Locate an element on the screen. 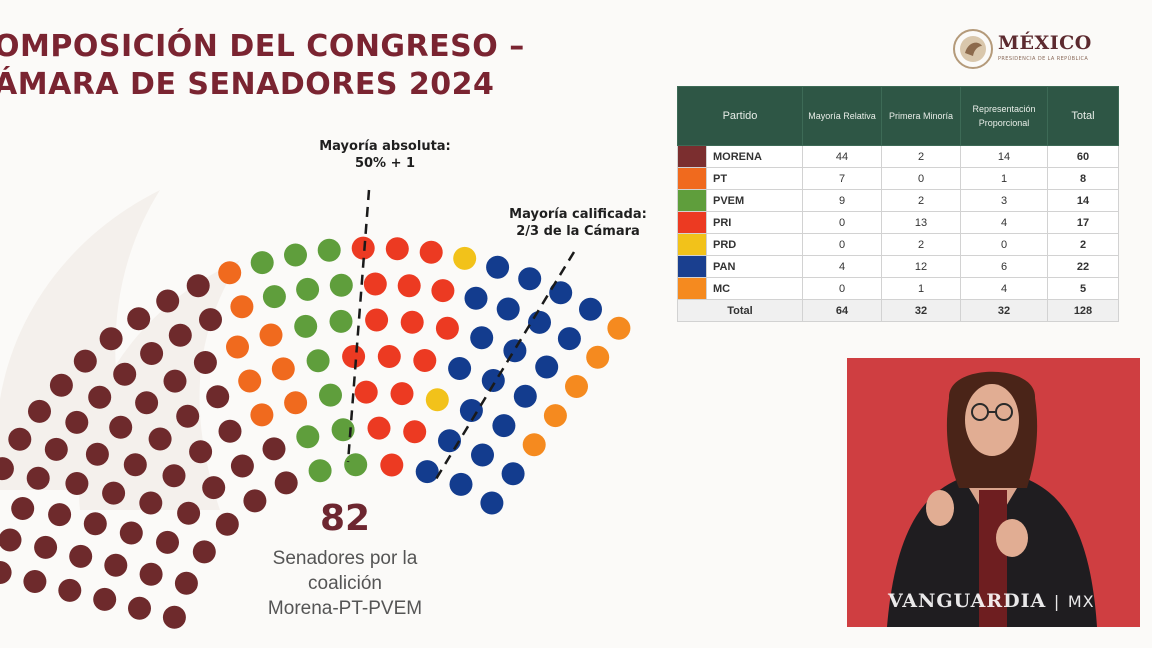  party-name: PRD is located at coordinates (754, 244).